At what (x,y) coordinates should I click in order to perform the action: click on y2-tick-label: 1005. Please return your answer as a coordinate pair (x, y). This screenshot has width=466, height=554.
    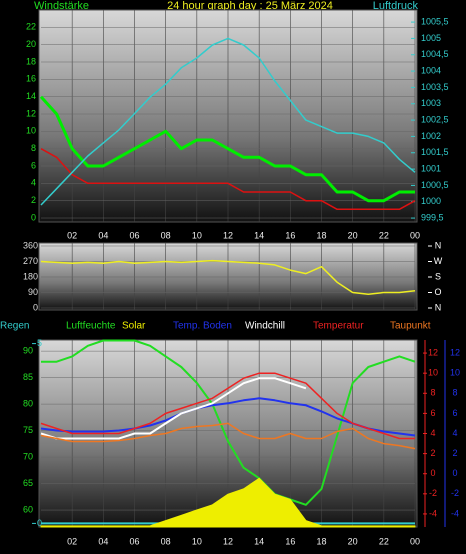
    Looking at the image, I should click on (431, 38).